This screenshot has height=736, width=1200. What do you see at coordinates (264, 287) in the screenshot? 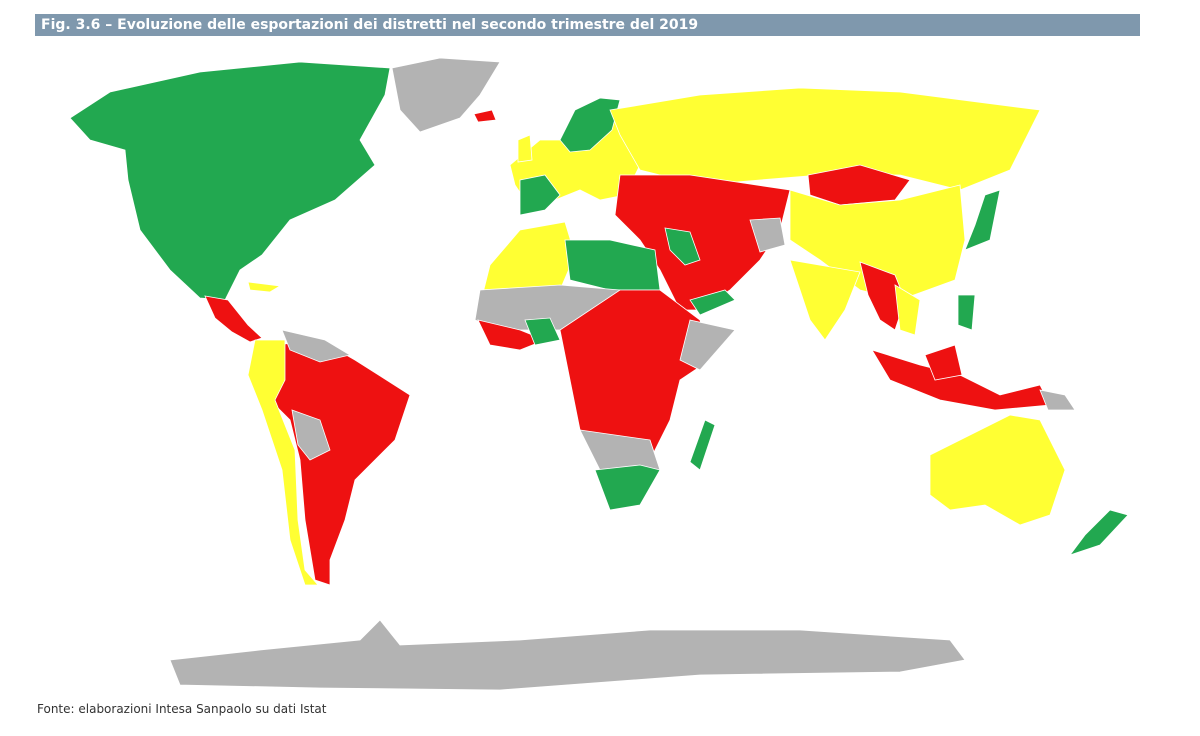
I see `caribbean` at bounding box center [264, 287].